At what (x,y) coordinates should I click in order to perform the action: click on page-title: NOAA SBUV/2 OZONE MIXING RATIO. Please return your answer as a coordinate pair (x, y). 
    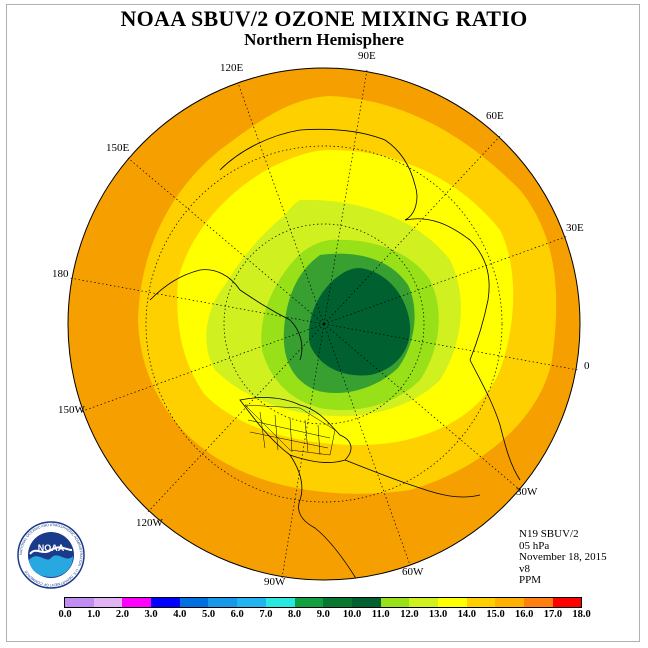
    Looking at the image, I should click on (324, 18).